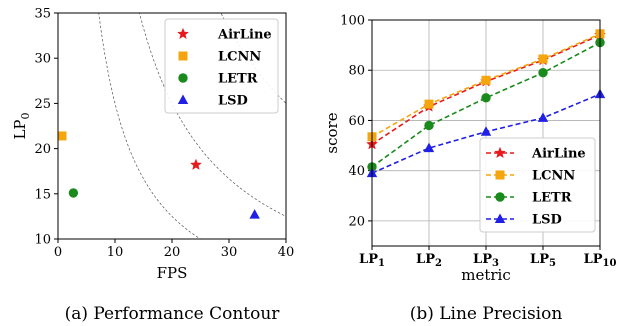  I want to click on x-tick-label: LP2, so click(429, 260).